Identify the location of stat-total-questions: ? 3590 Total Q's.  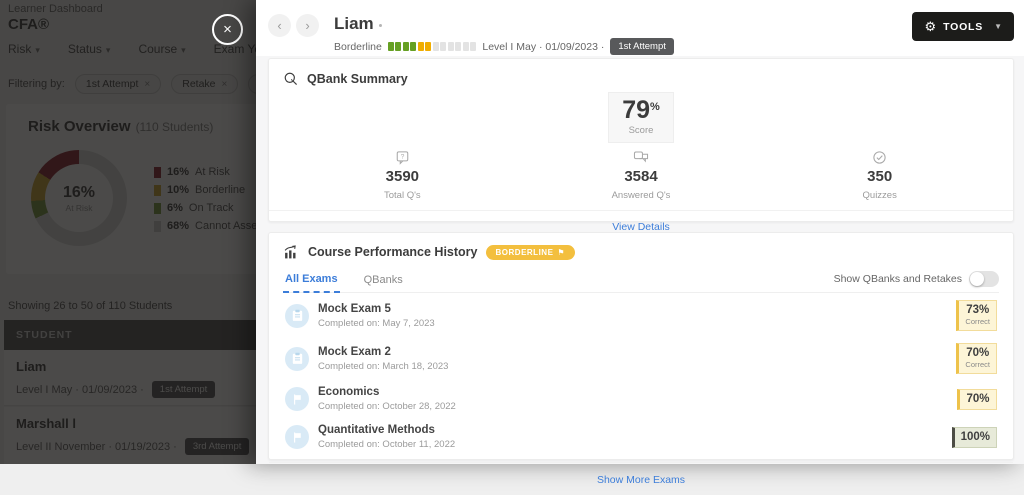
(402, 175).